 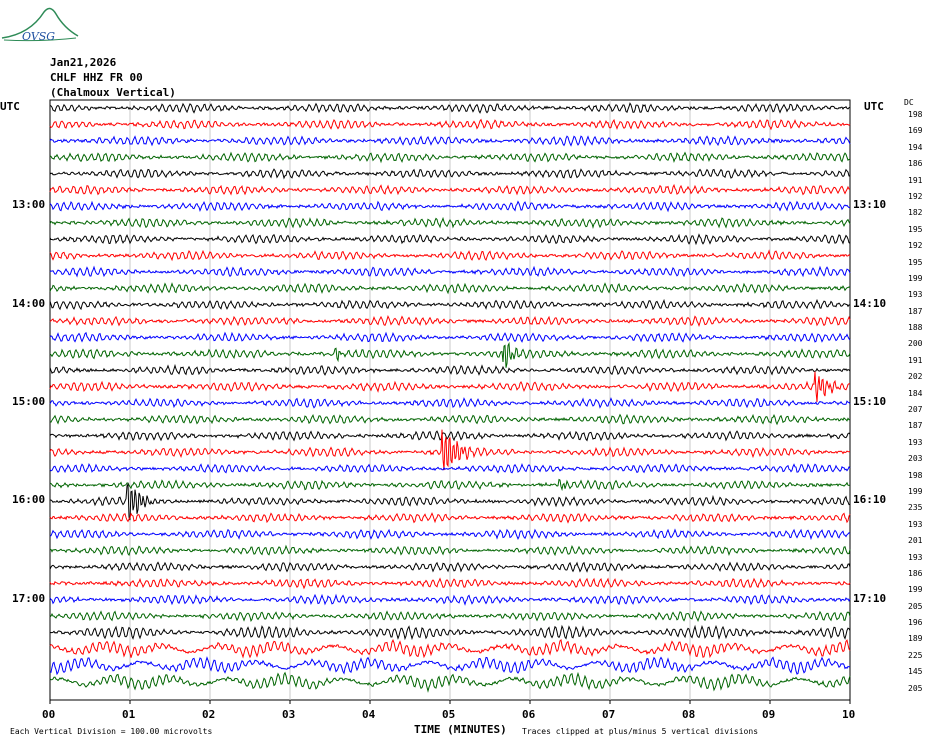 What do you see at coordinates (870, 205) in the screenshot?
I see `right-hour-label: 13:10` at bounding box center [870, 205].